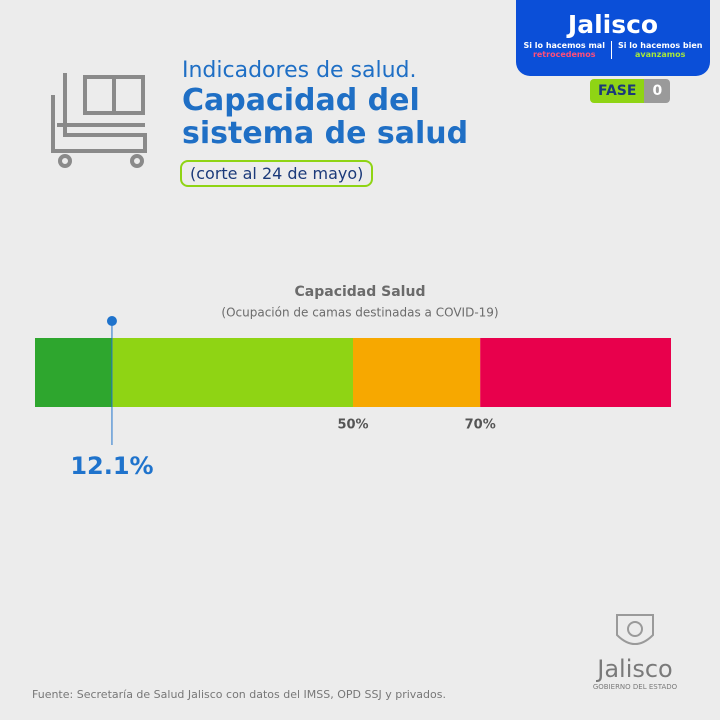  What do you see at coordinates (635, 669) in the screenshot?
I see `seal-name: Jalisco` at bounding box center [635, 669].